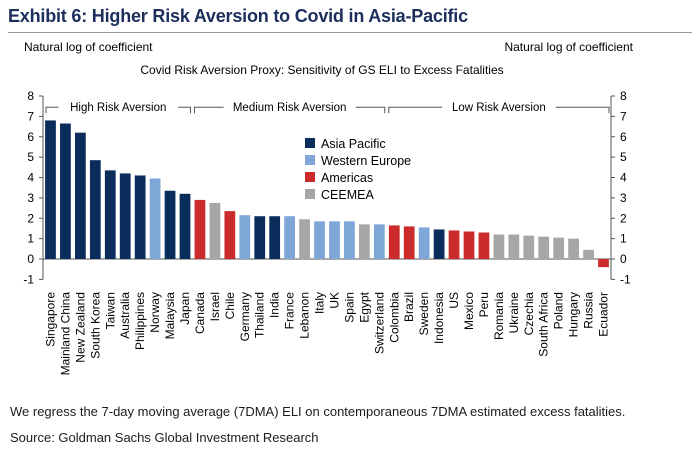  What do you see at coordinates (30, 157) in the screenshot?
I see `y-tick-label-left: 5` at bounding box center [30, 157].